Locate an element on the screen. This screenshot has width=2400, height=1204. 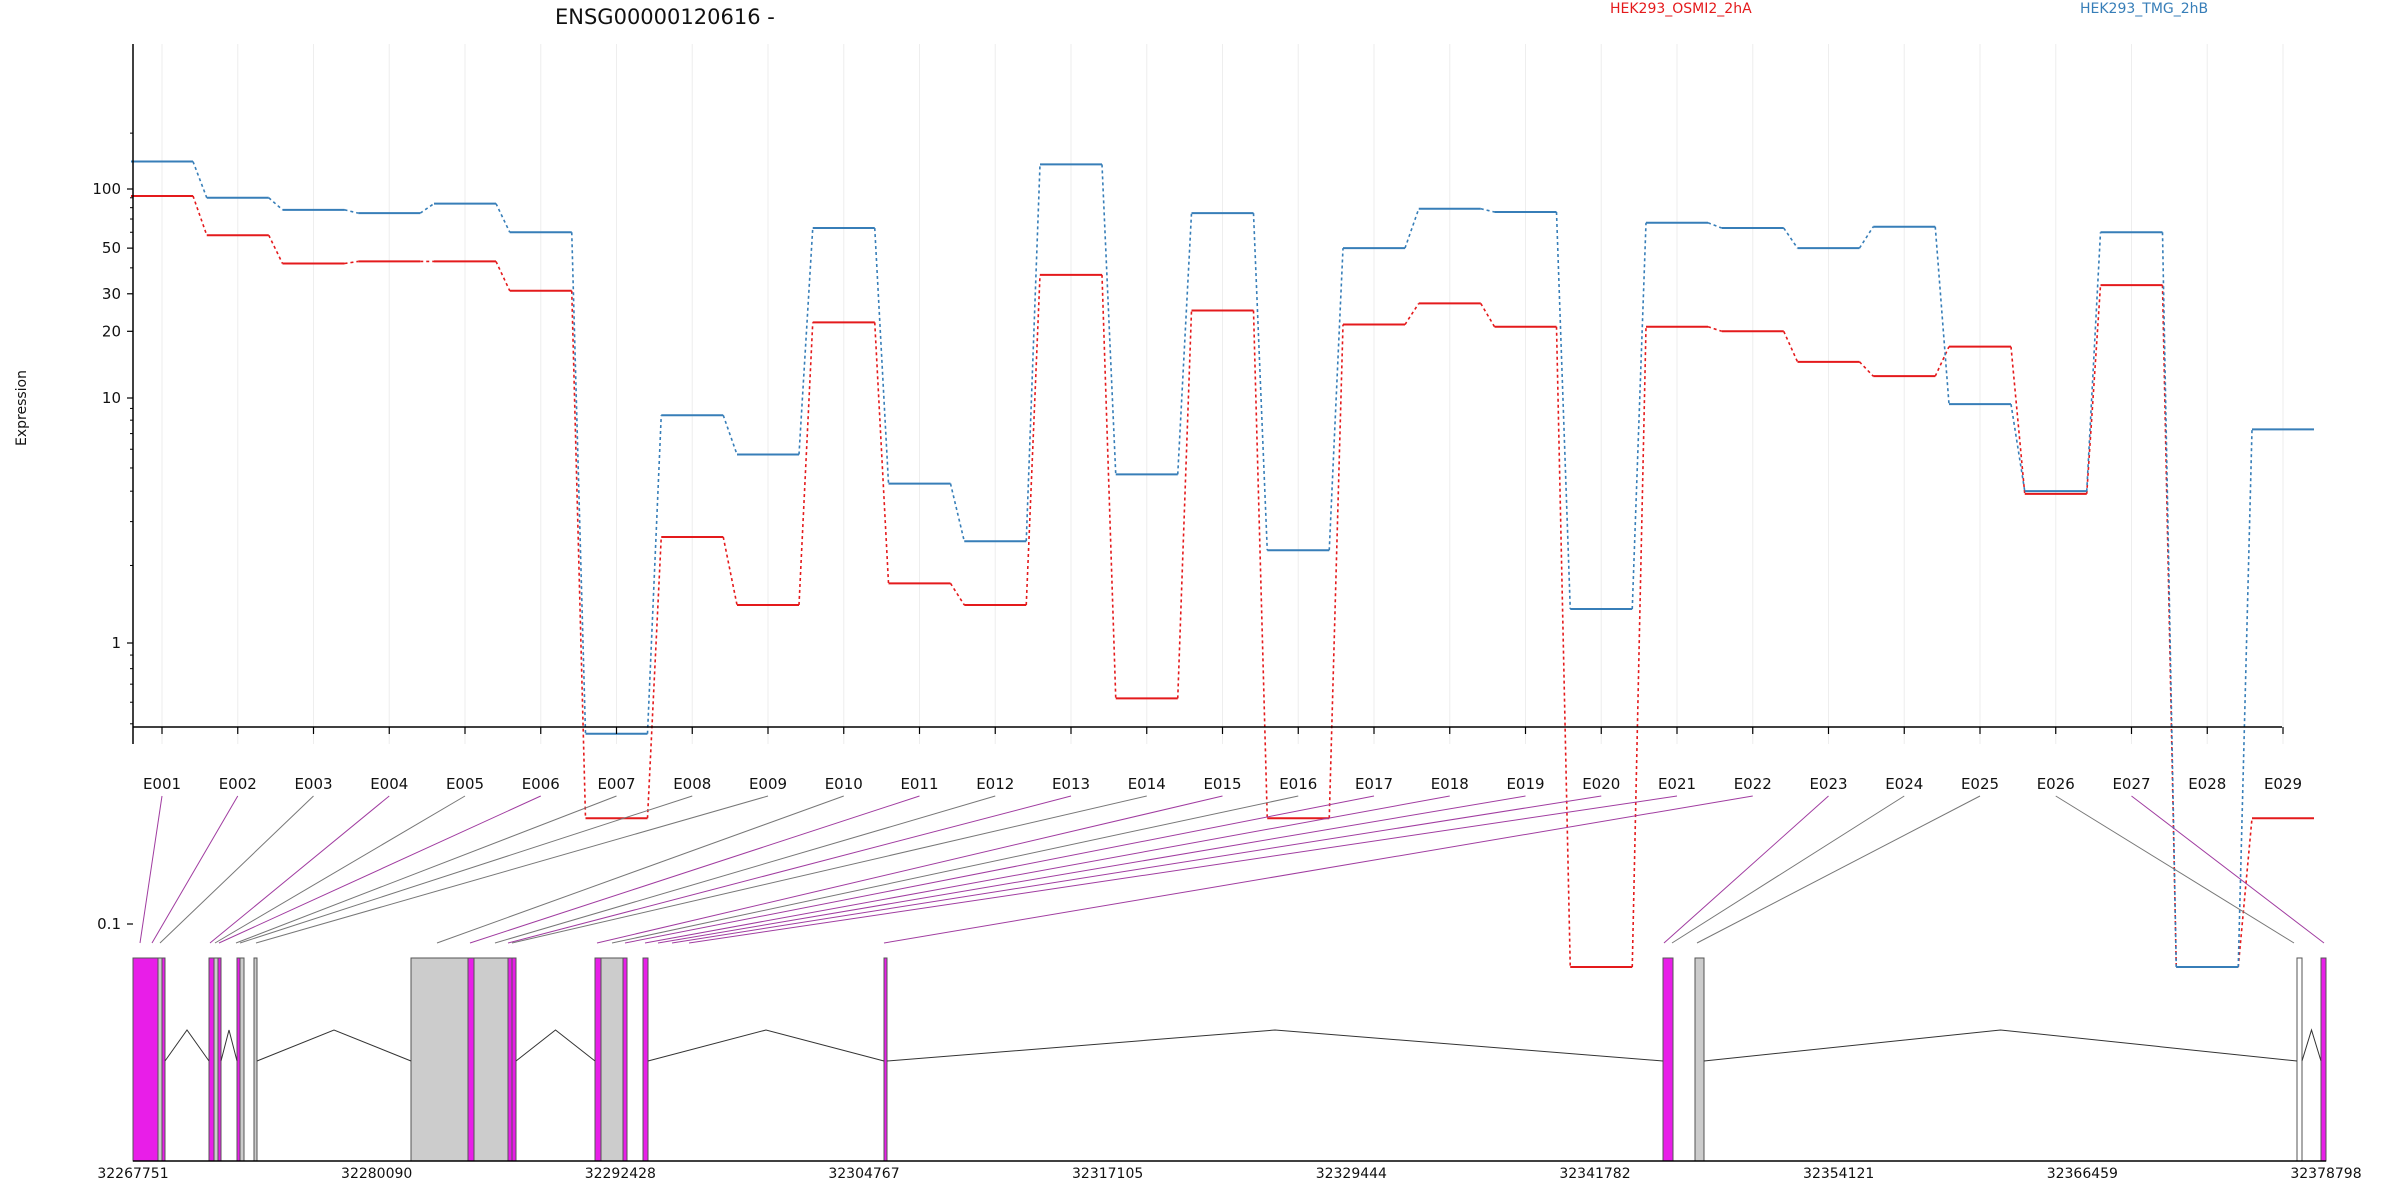
y-axis-label: Expression is located at coordinates (22, 408).